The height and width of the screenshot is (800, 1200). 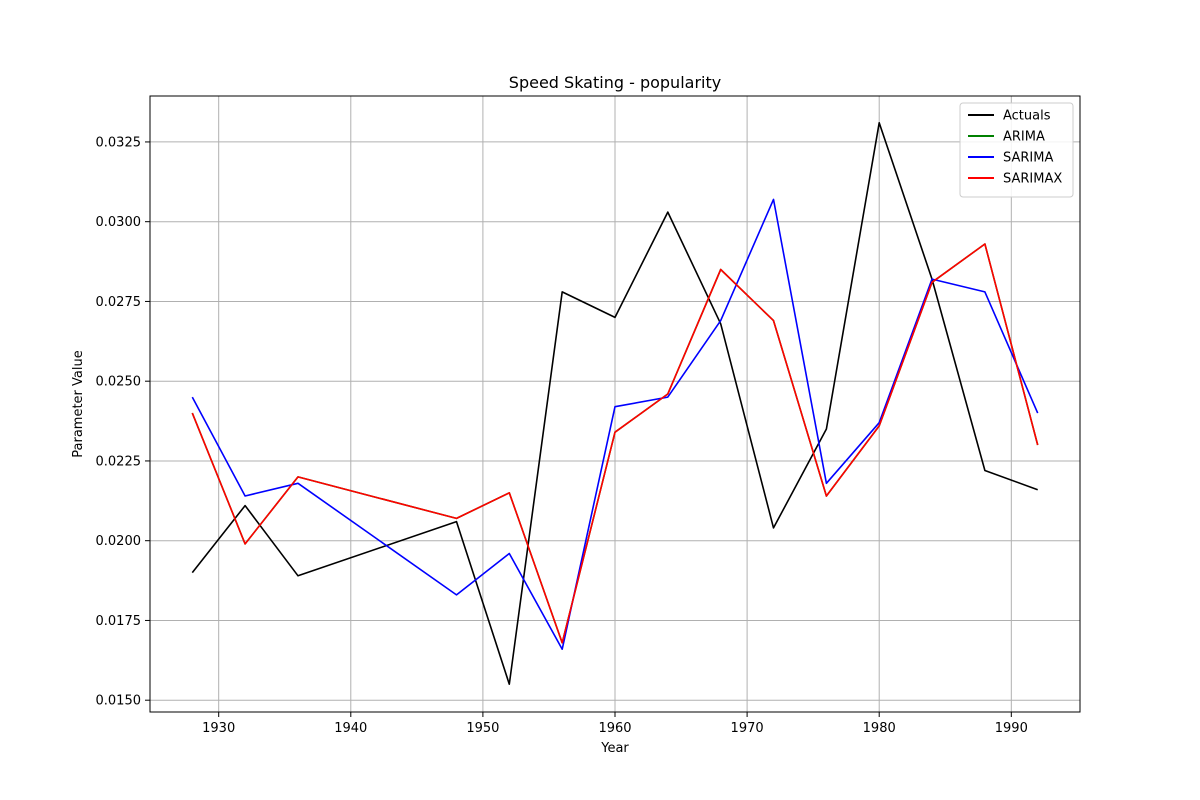 What do you see at coordinates (119, 222) in the screenshot?
I see `y-tick-label: 0.0300` at bounding box center [119, 222].